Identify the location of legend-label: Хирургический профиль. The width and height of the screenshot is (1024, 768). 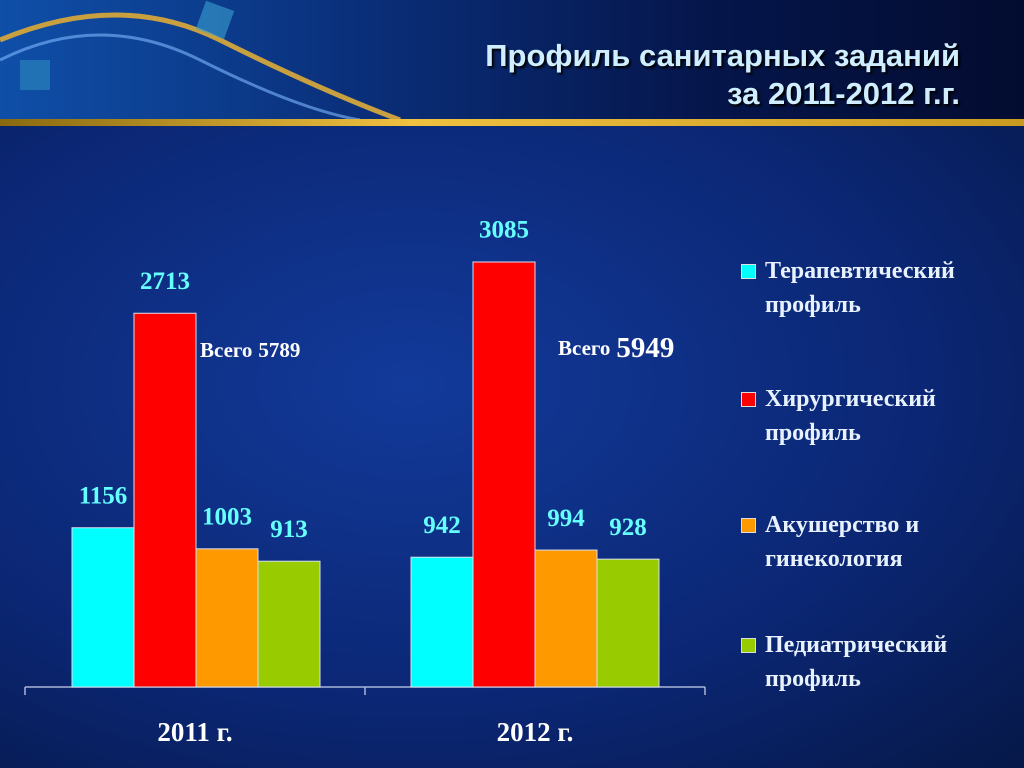
(850, 416).